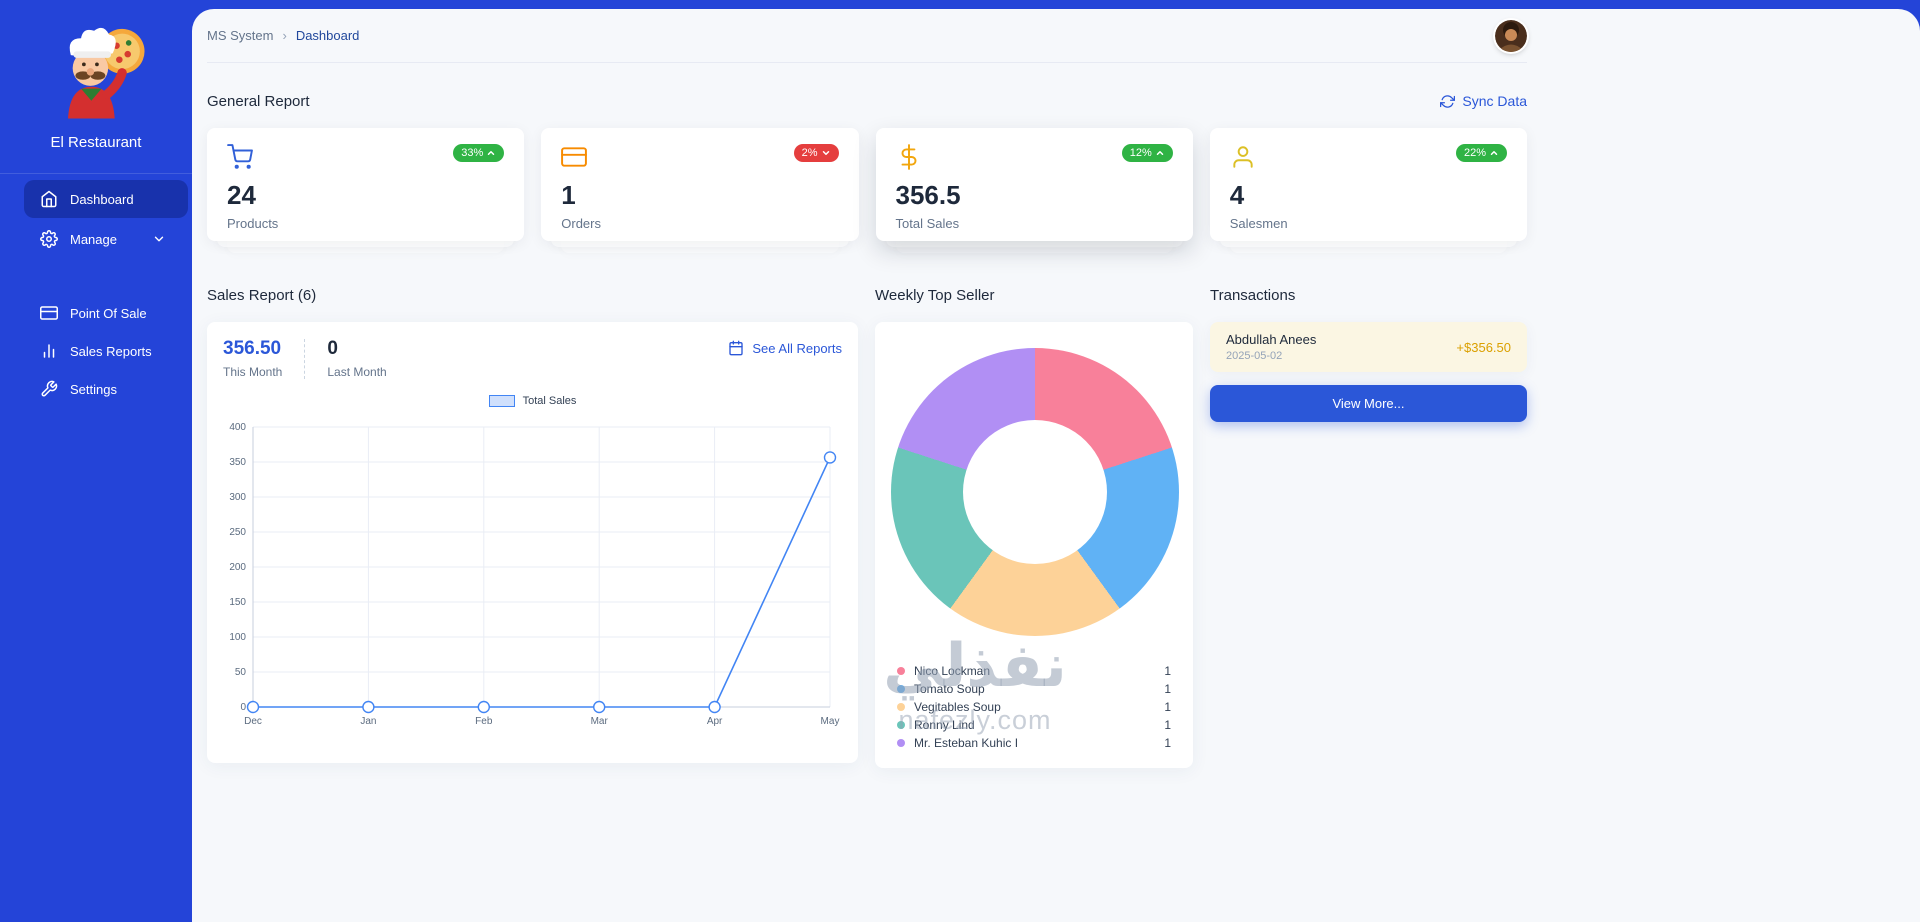  What do you see at coordinates (253, 372) in the screenshot?
I see `this-month-label: This Month` at bounding box center [253, 372].